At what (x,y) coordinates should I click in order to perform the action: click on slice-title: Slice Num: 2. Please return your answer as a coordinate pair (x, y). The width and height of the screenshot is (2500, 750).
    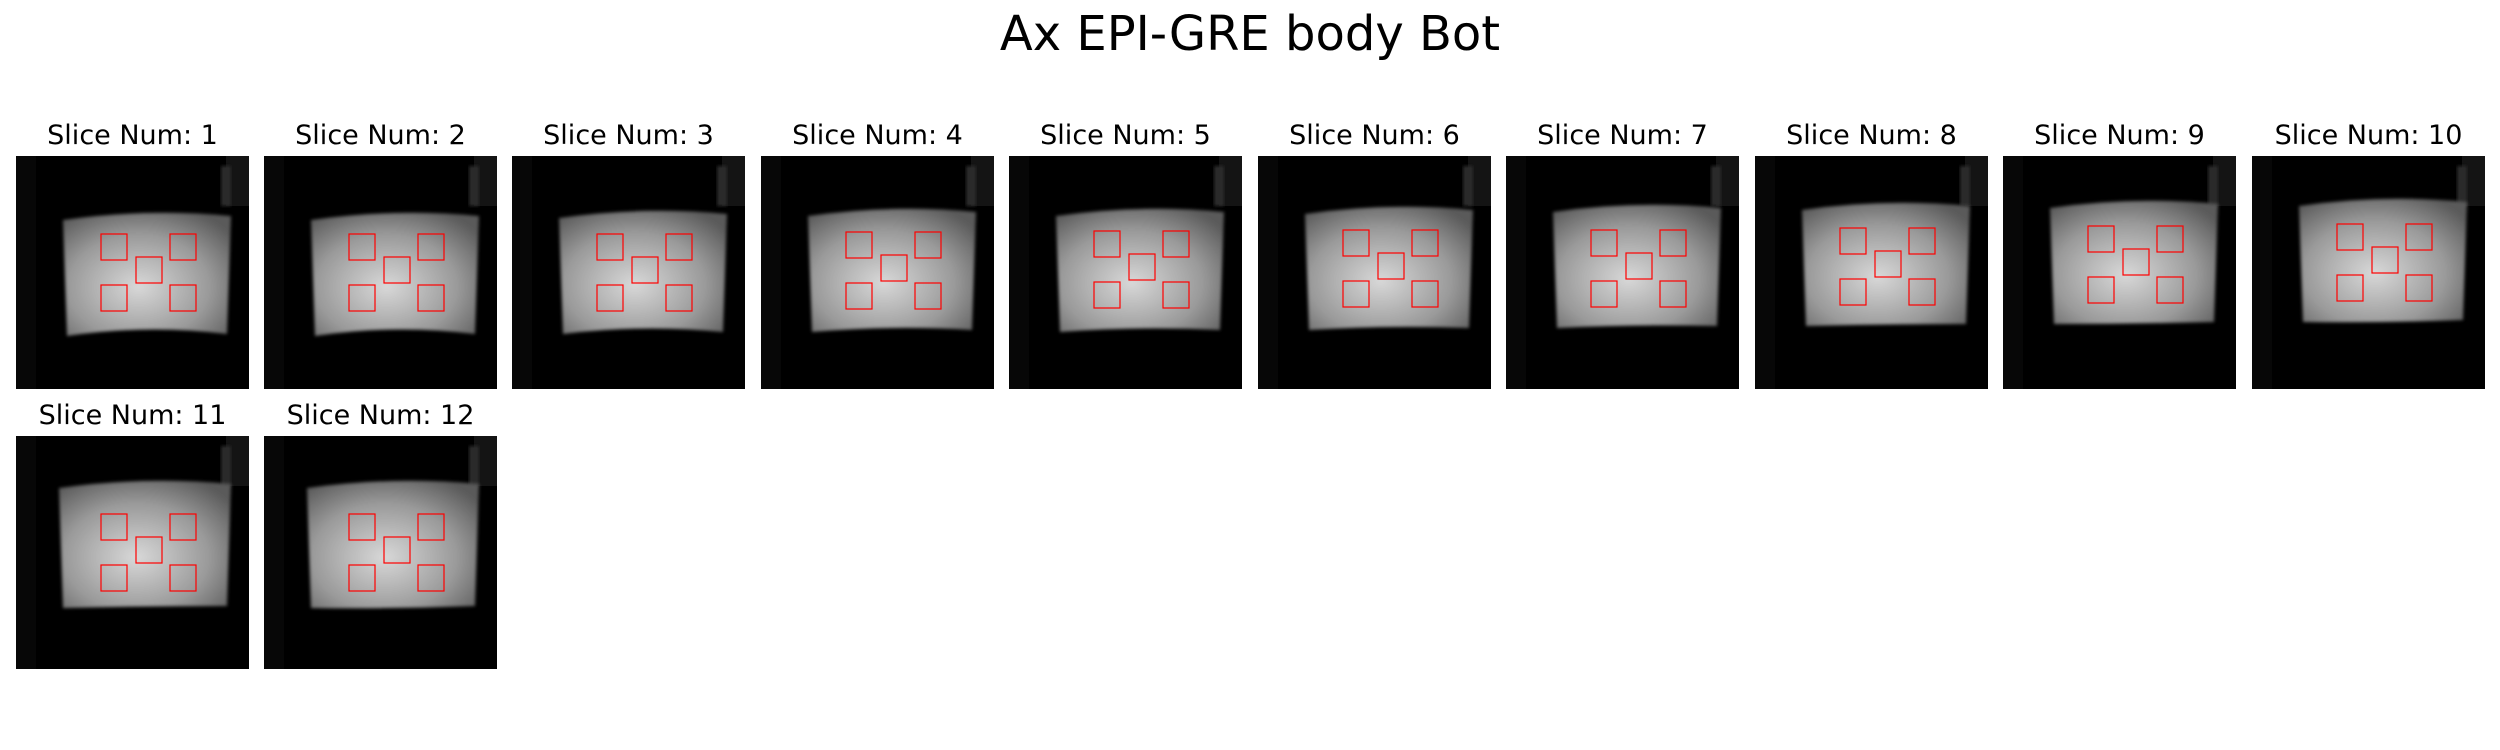
    Looking at the image, I should click on (380, 135).